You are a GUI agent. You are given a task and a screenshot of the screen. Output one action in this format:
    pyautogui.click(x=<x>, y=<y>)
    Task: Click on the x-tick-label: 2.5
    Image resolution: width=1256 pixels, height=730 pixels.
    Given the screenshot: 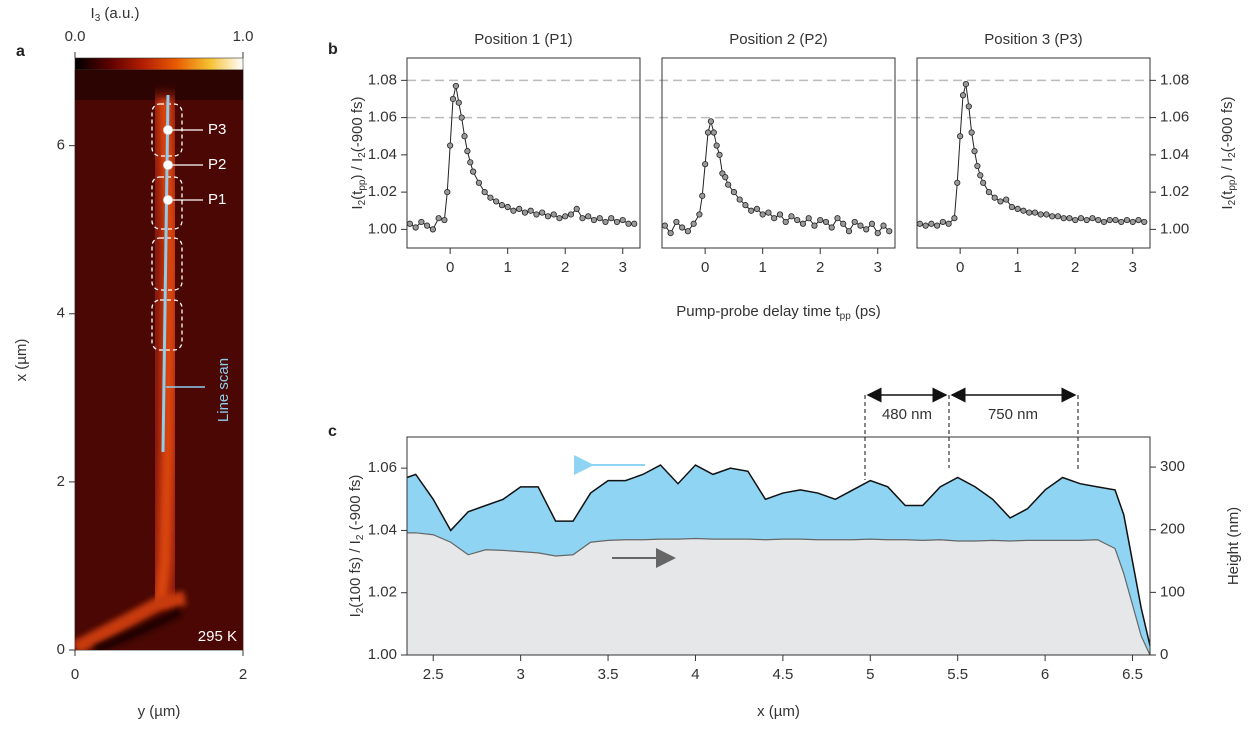 What is the action you would take?
    pyautogui.click(x=433, y=674)
    